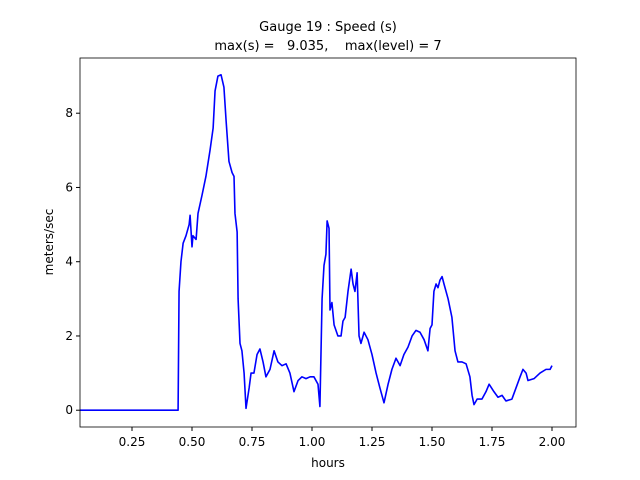 This screenshot has width=640, height=480. What do you see at coordinates (132, 442) in the screenshot?
I see `x-tick-label: 0.25` at bounding box center [132, 442].